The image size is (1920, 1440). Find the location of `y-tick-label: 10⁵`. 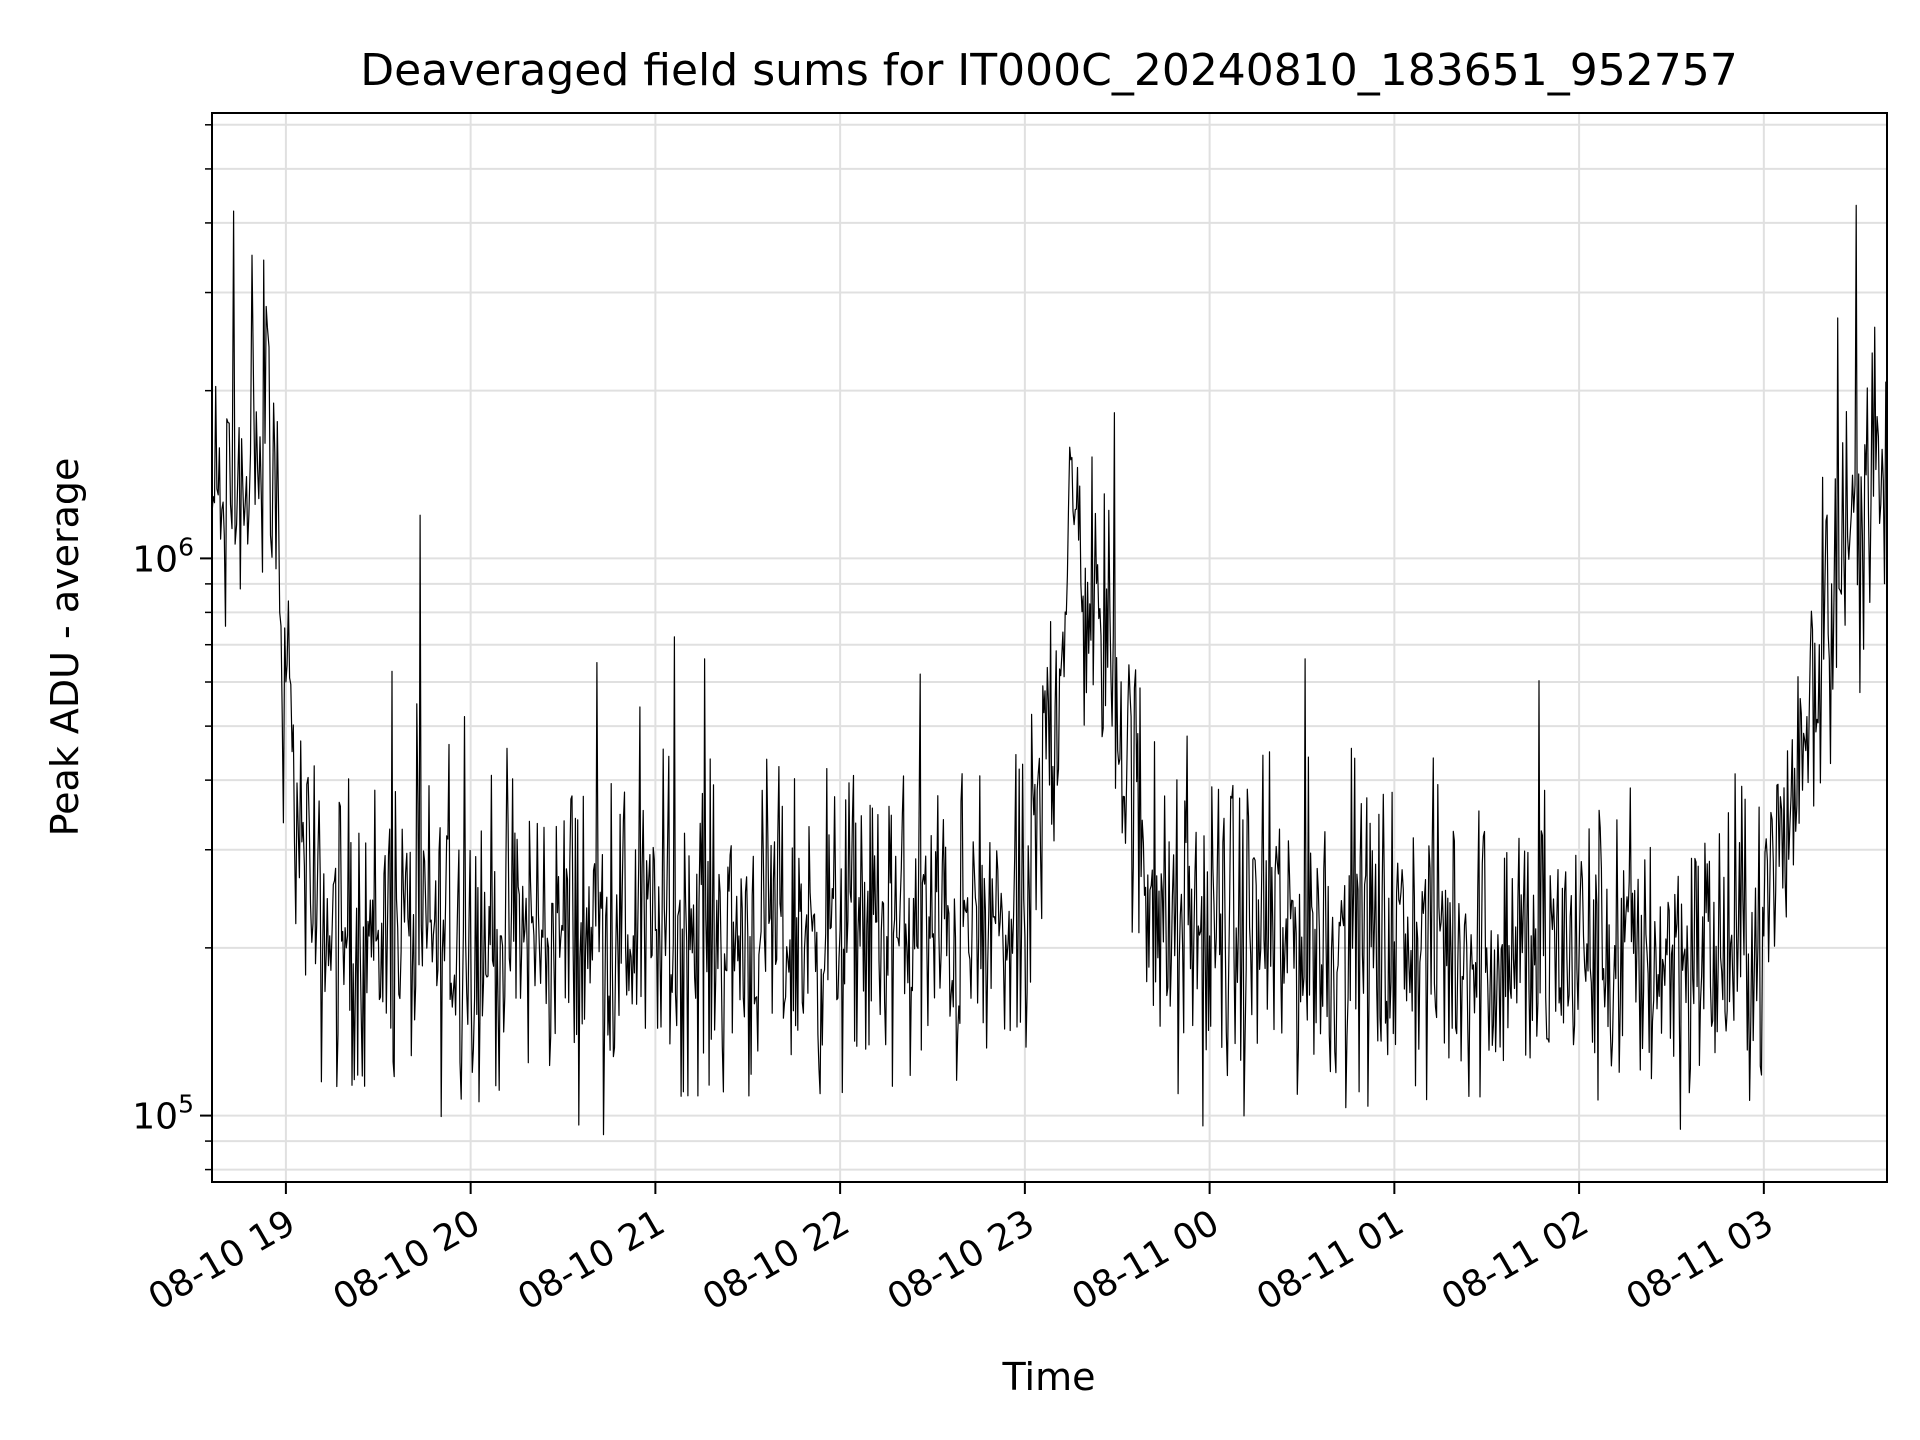

y-tick-label: 10⁵ is located at coordinates (163, 1114).